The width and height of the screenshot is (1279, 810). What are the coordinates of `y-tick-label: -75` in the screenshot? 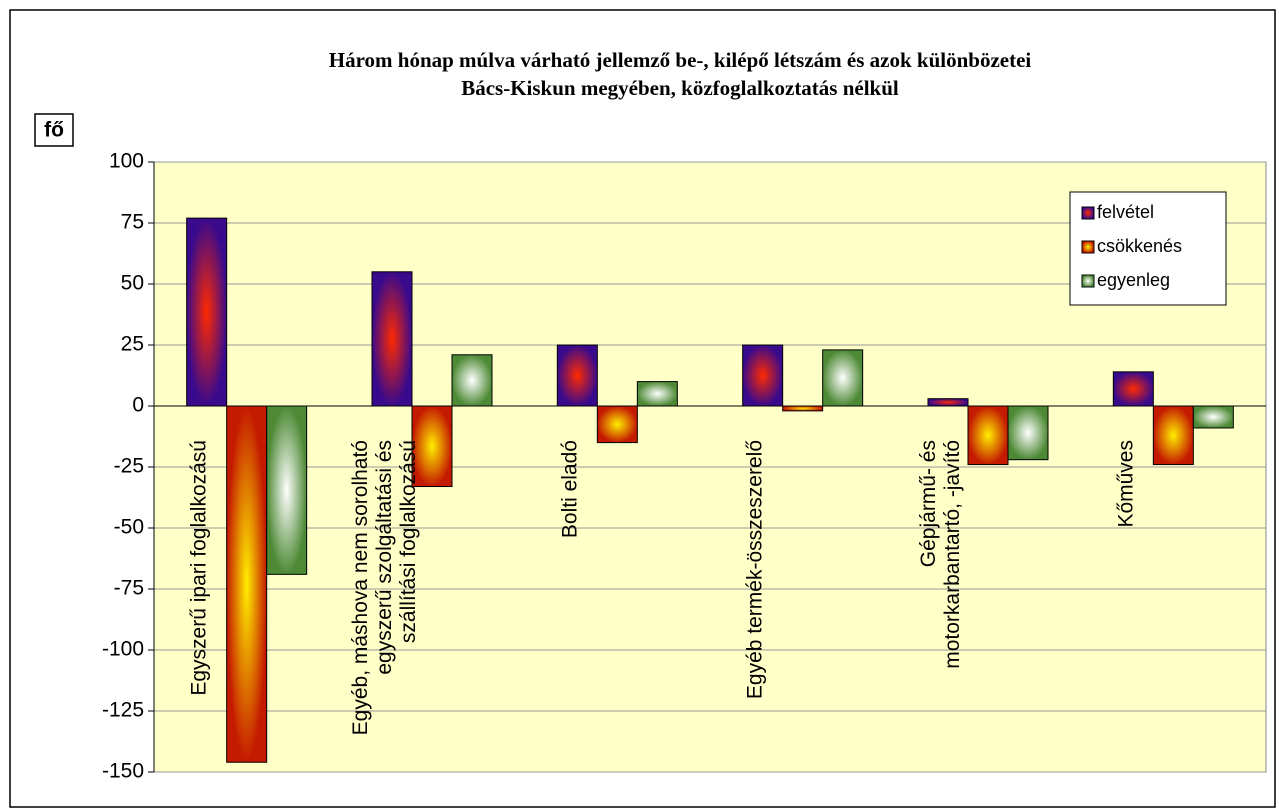 It's located at (129, 588).